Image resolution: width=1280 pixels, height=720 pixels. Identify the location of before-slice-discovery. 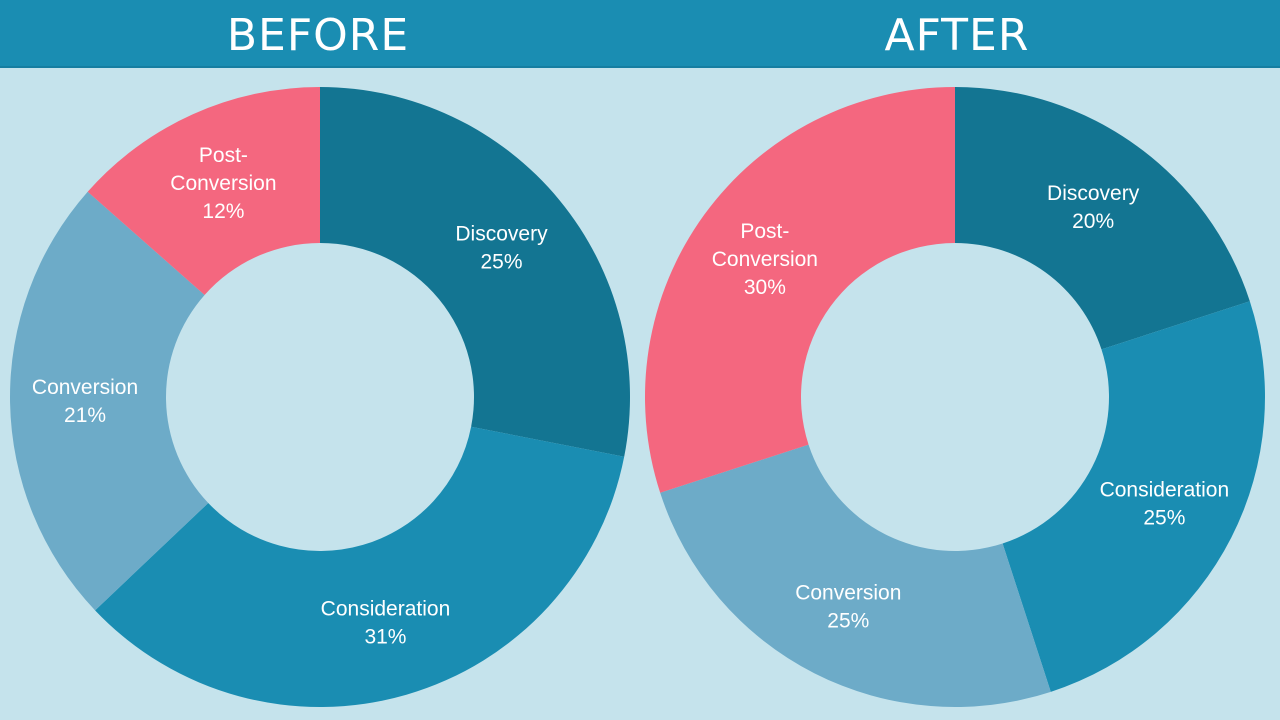
(475, 272).